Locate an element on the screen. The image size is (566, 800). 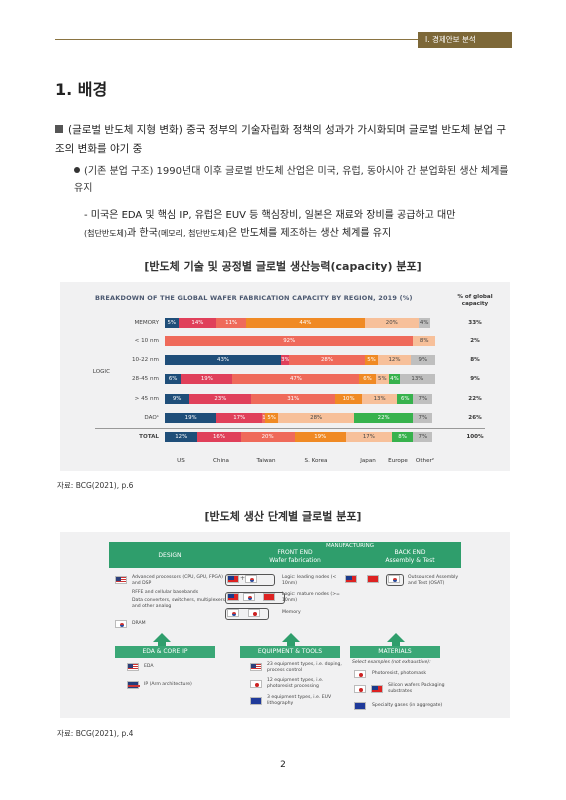
stacked-bar: 9% 23% 31% 10% 13% 6% 7% is located at coordinates (300, 399).